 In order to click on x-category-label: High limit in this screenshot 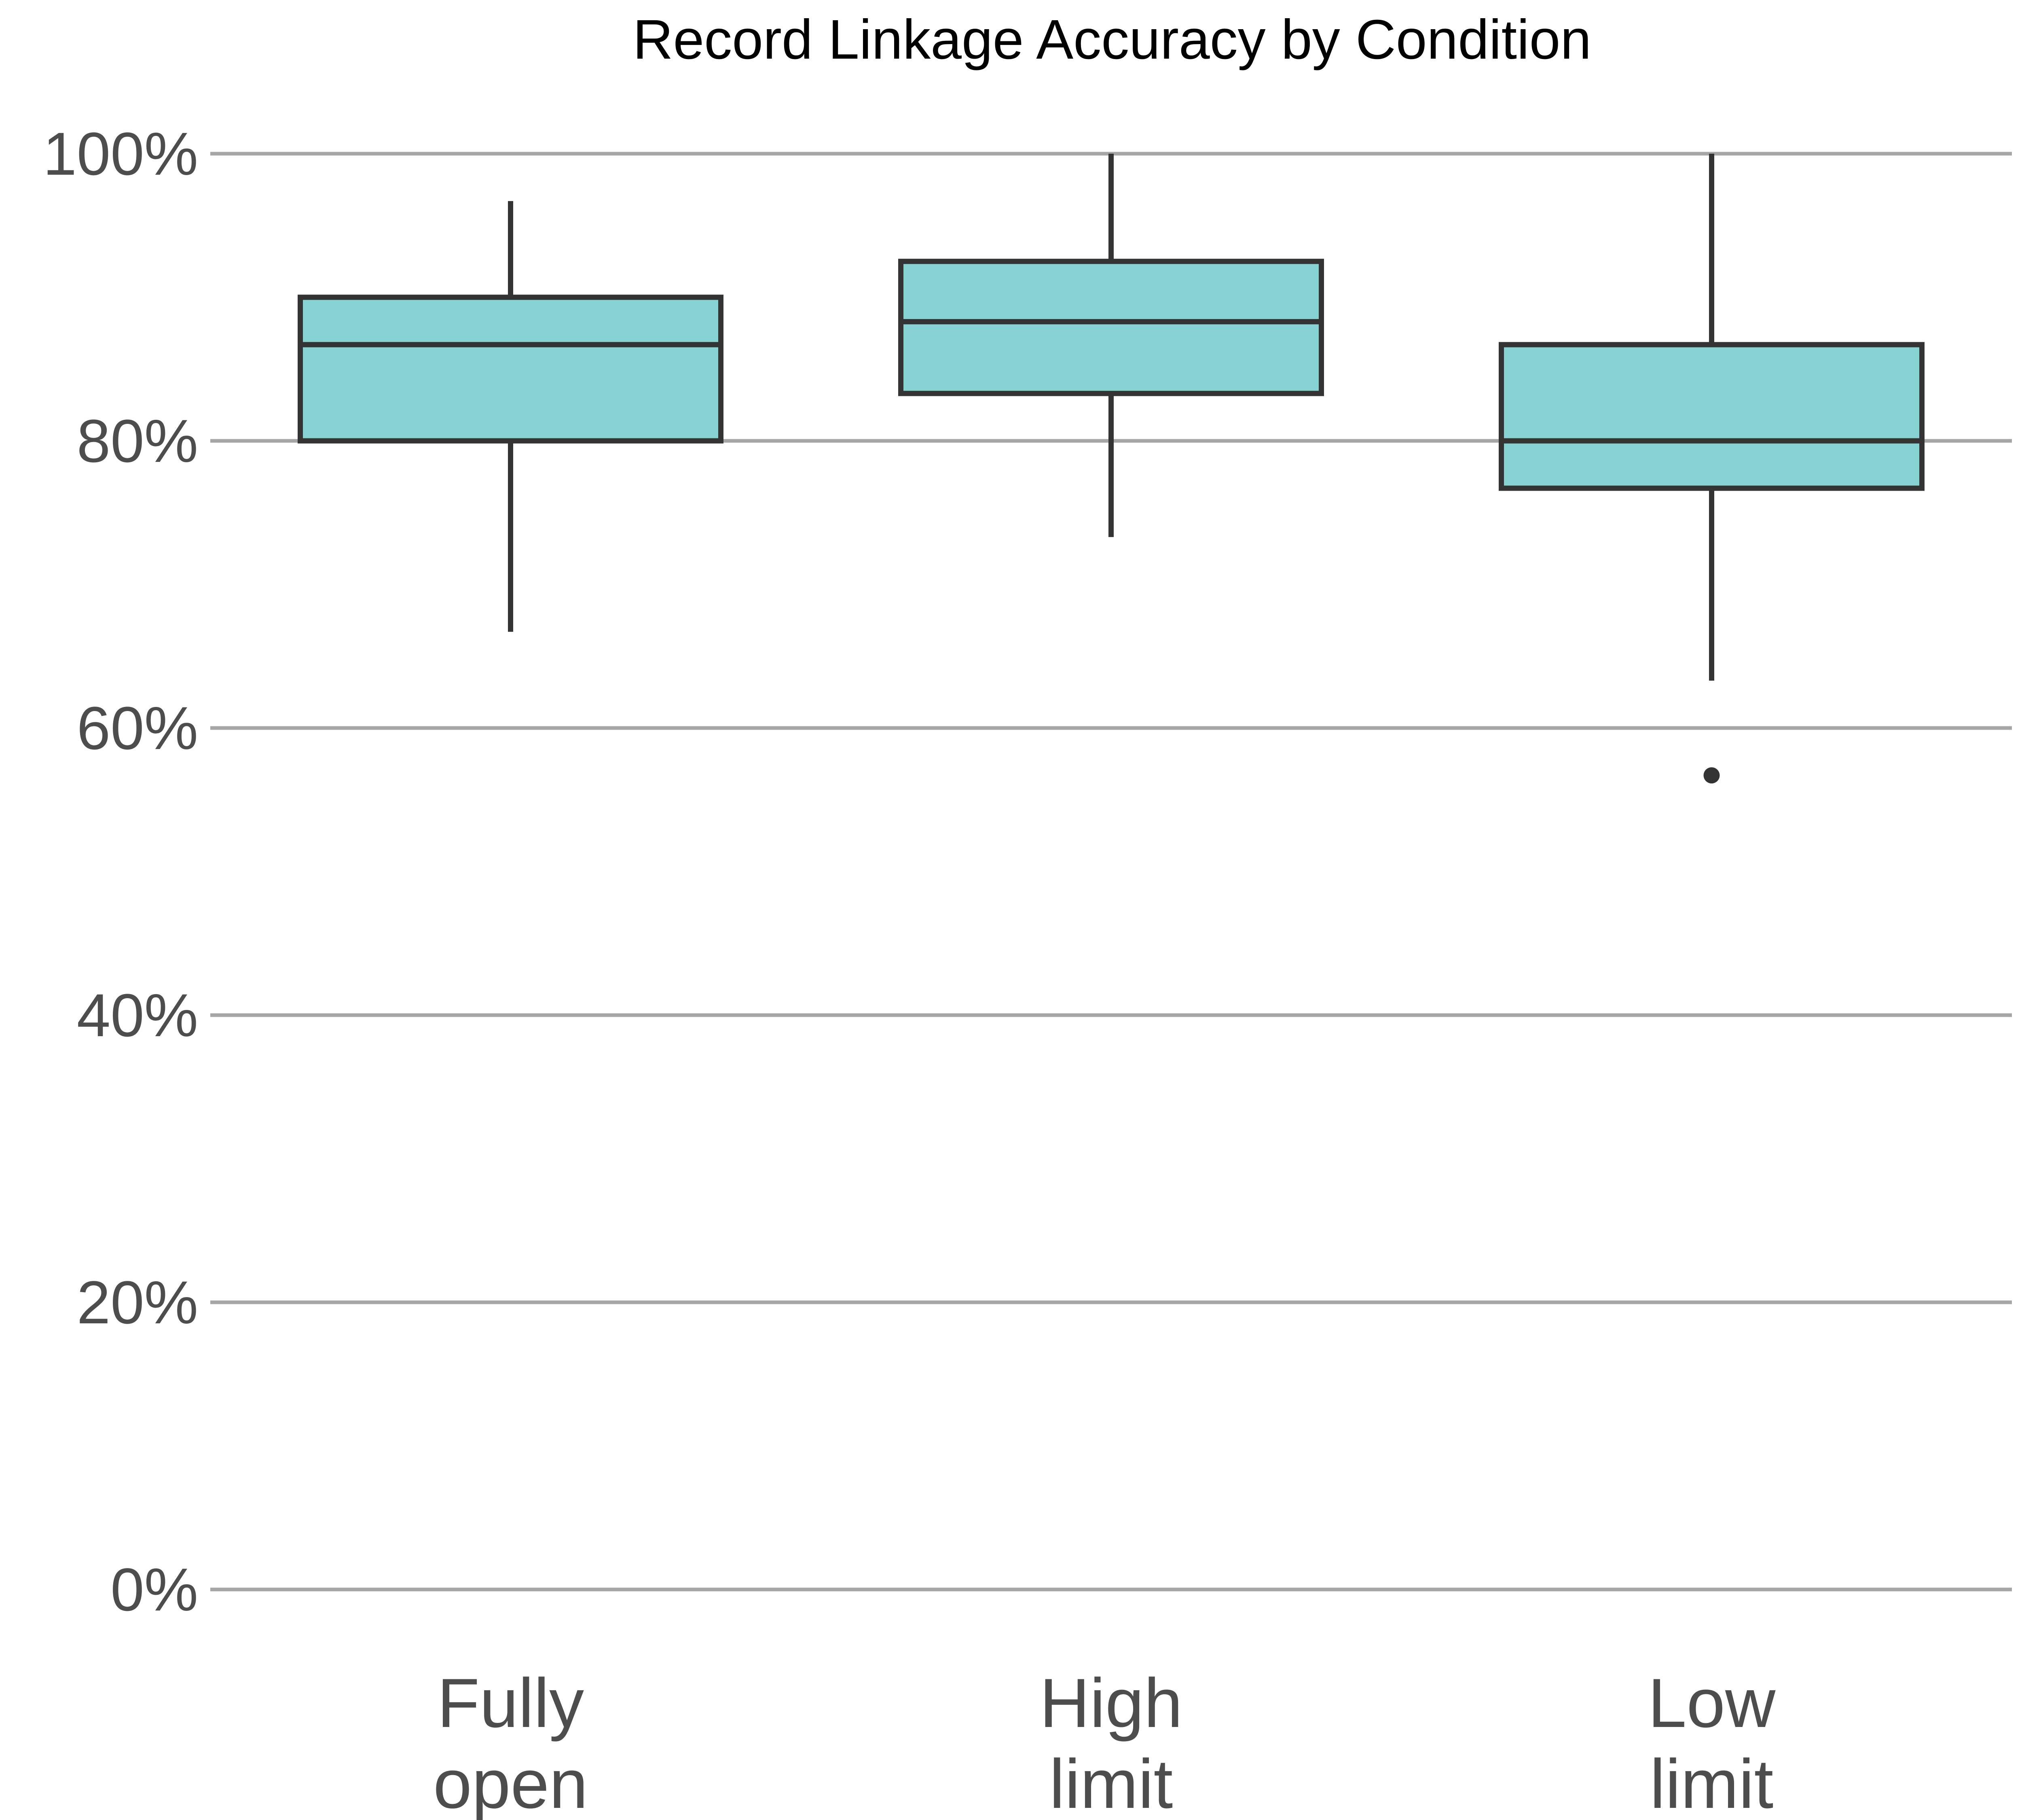, I will do `click(1111, 1742)`.